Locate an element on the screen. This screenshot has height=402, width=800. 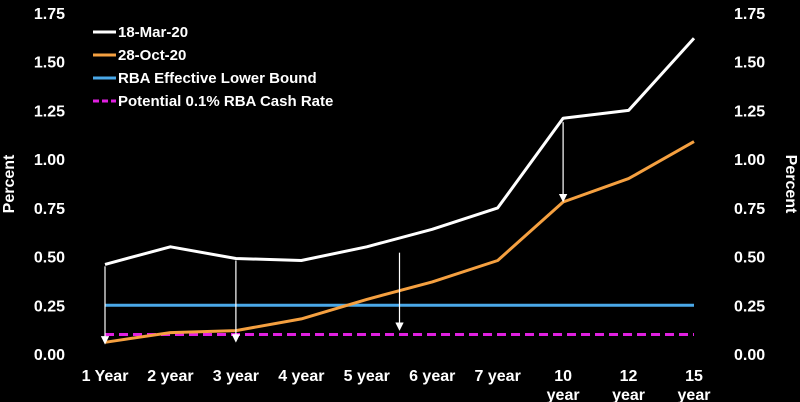
right-y-axis: 0.00 0.25 0.50 0.75 1.00 1.25 1.50 1.75 is located at coordinates (749, 185).